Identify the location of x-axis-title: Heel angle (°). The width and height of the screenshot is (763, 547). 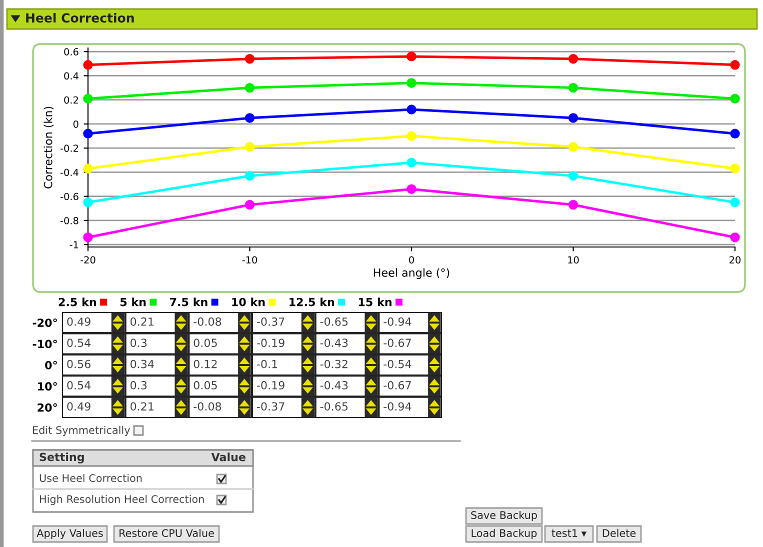
(412, 273).